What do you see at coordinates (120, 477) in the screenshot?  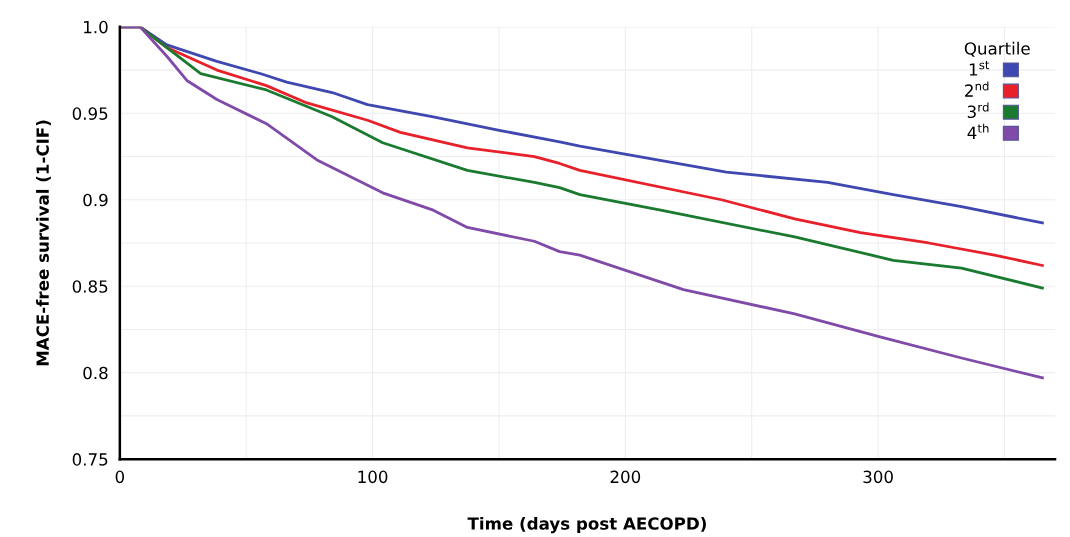 I see `x-tick-label: 0` at bounding box center [120, 477].